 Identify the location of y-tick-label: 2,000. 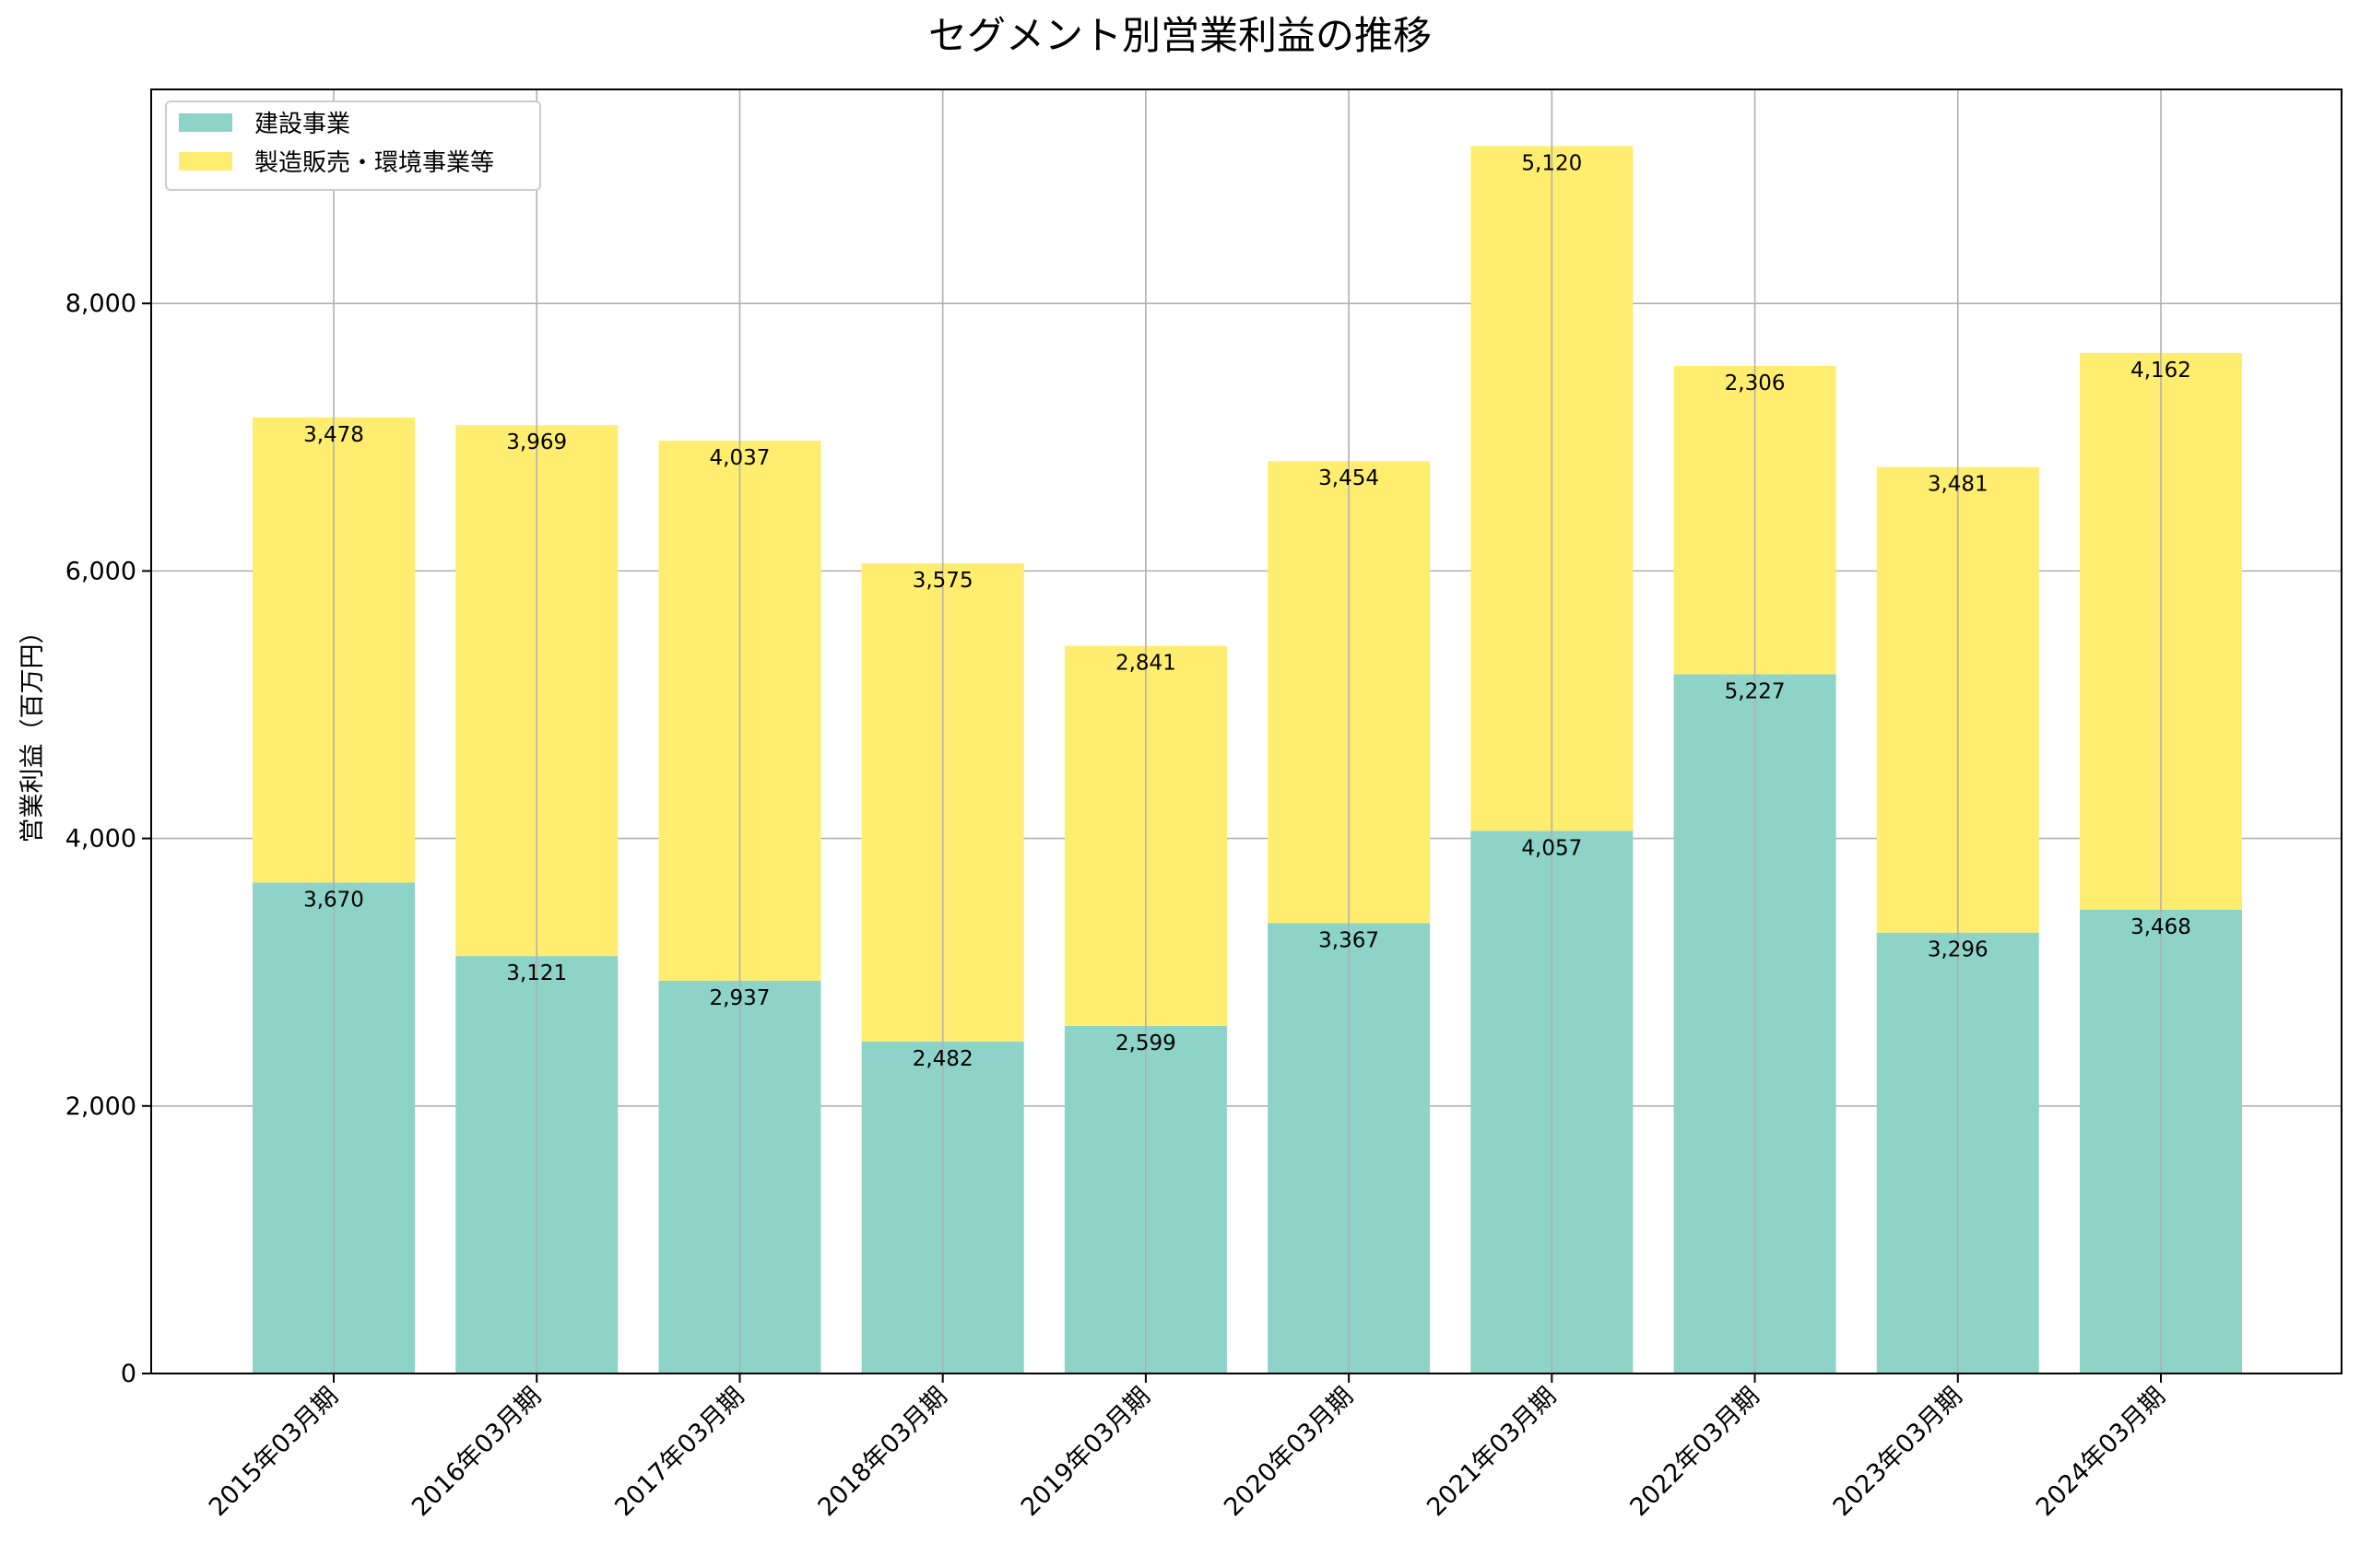
(100, 1106).